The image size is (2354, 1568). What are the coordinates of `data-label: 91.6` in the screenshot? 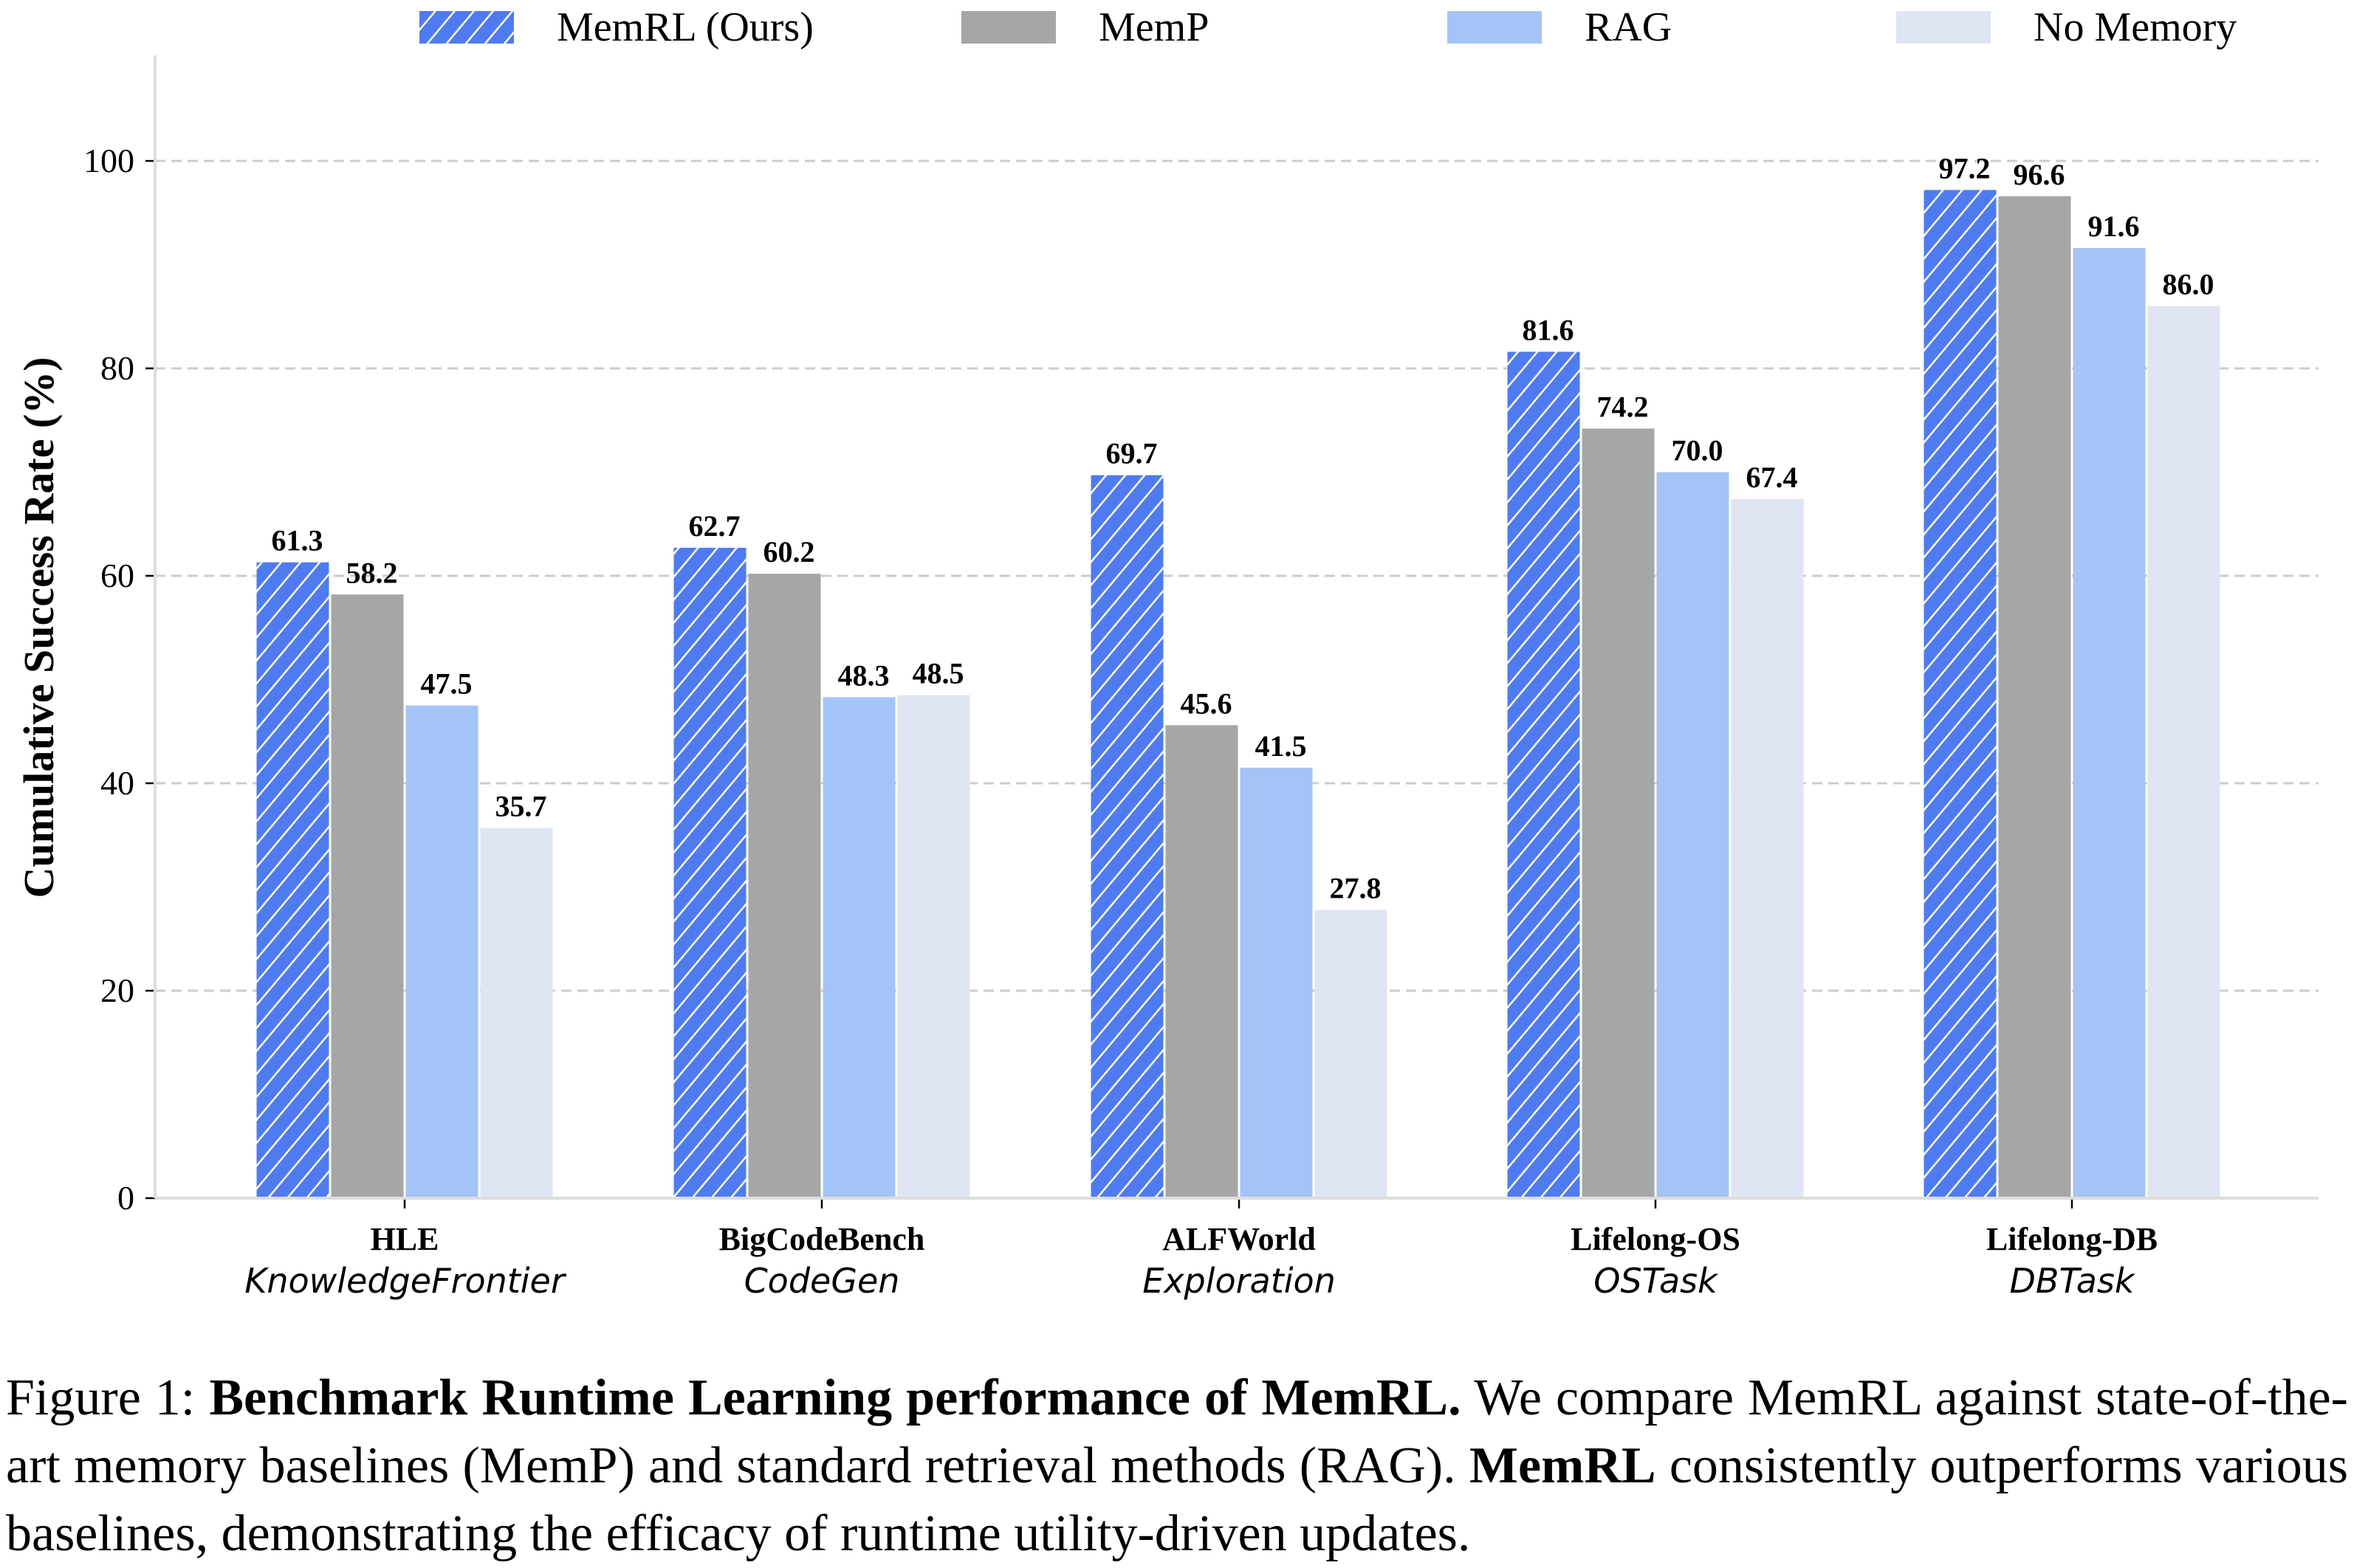 It's located at (2114, 226).